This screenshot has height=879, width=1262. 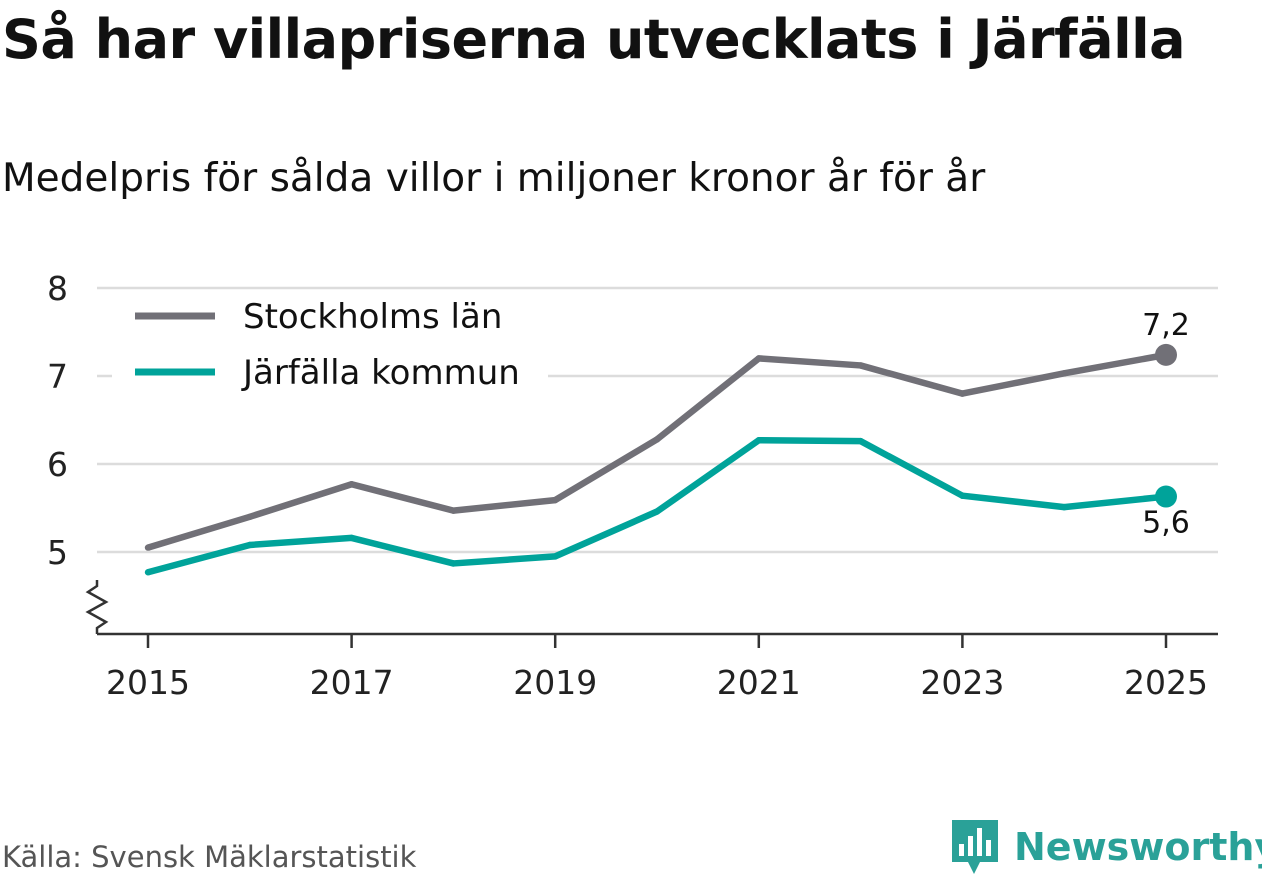 What do you see at coordinates (57, 420) in the screenshot?
I see `y-axis-ticks: 5 6 7 8` at bounding box center [57, 420].